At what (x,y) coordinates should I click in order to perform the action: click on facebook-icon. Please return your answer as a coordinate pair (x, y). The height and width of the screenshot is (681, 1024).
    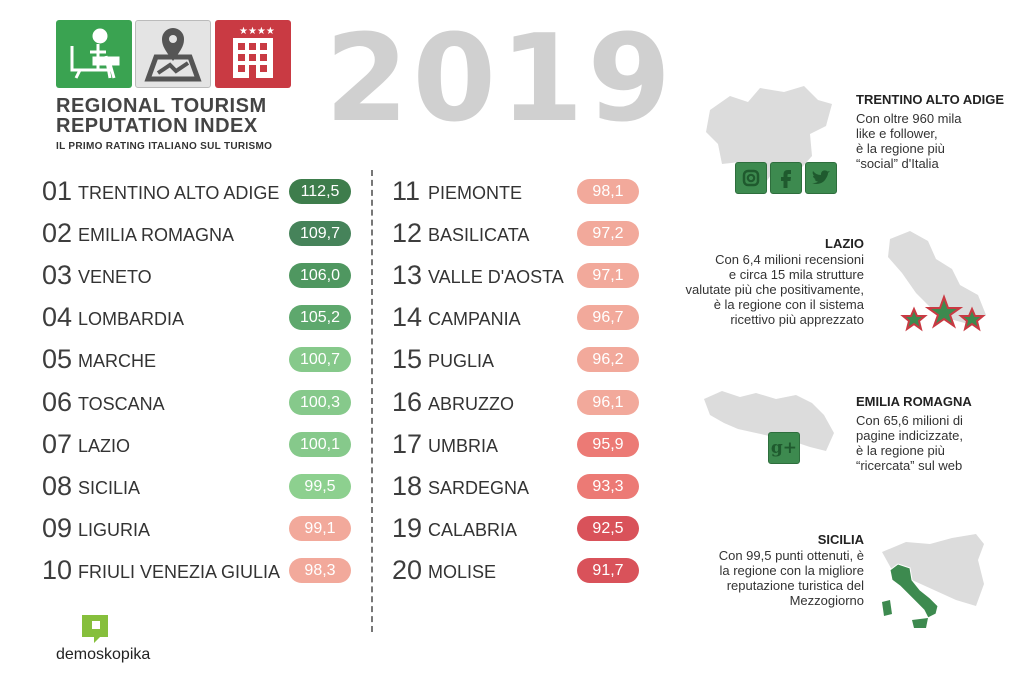
    Looking at the image, I should click on (786, 178).